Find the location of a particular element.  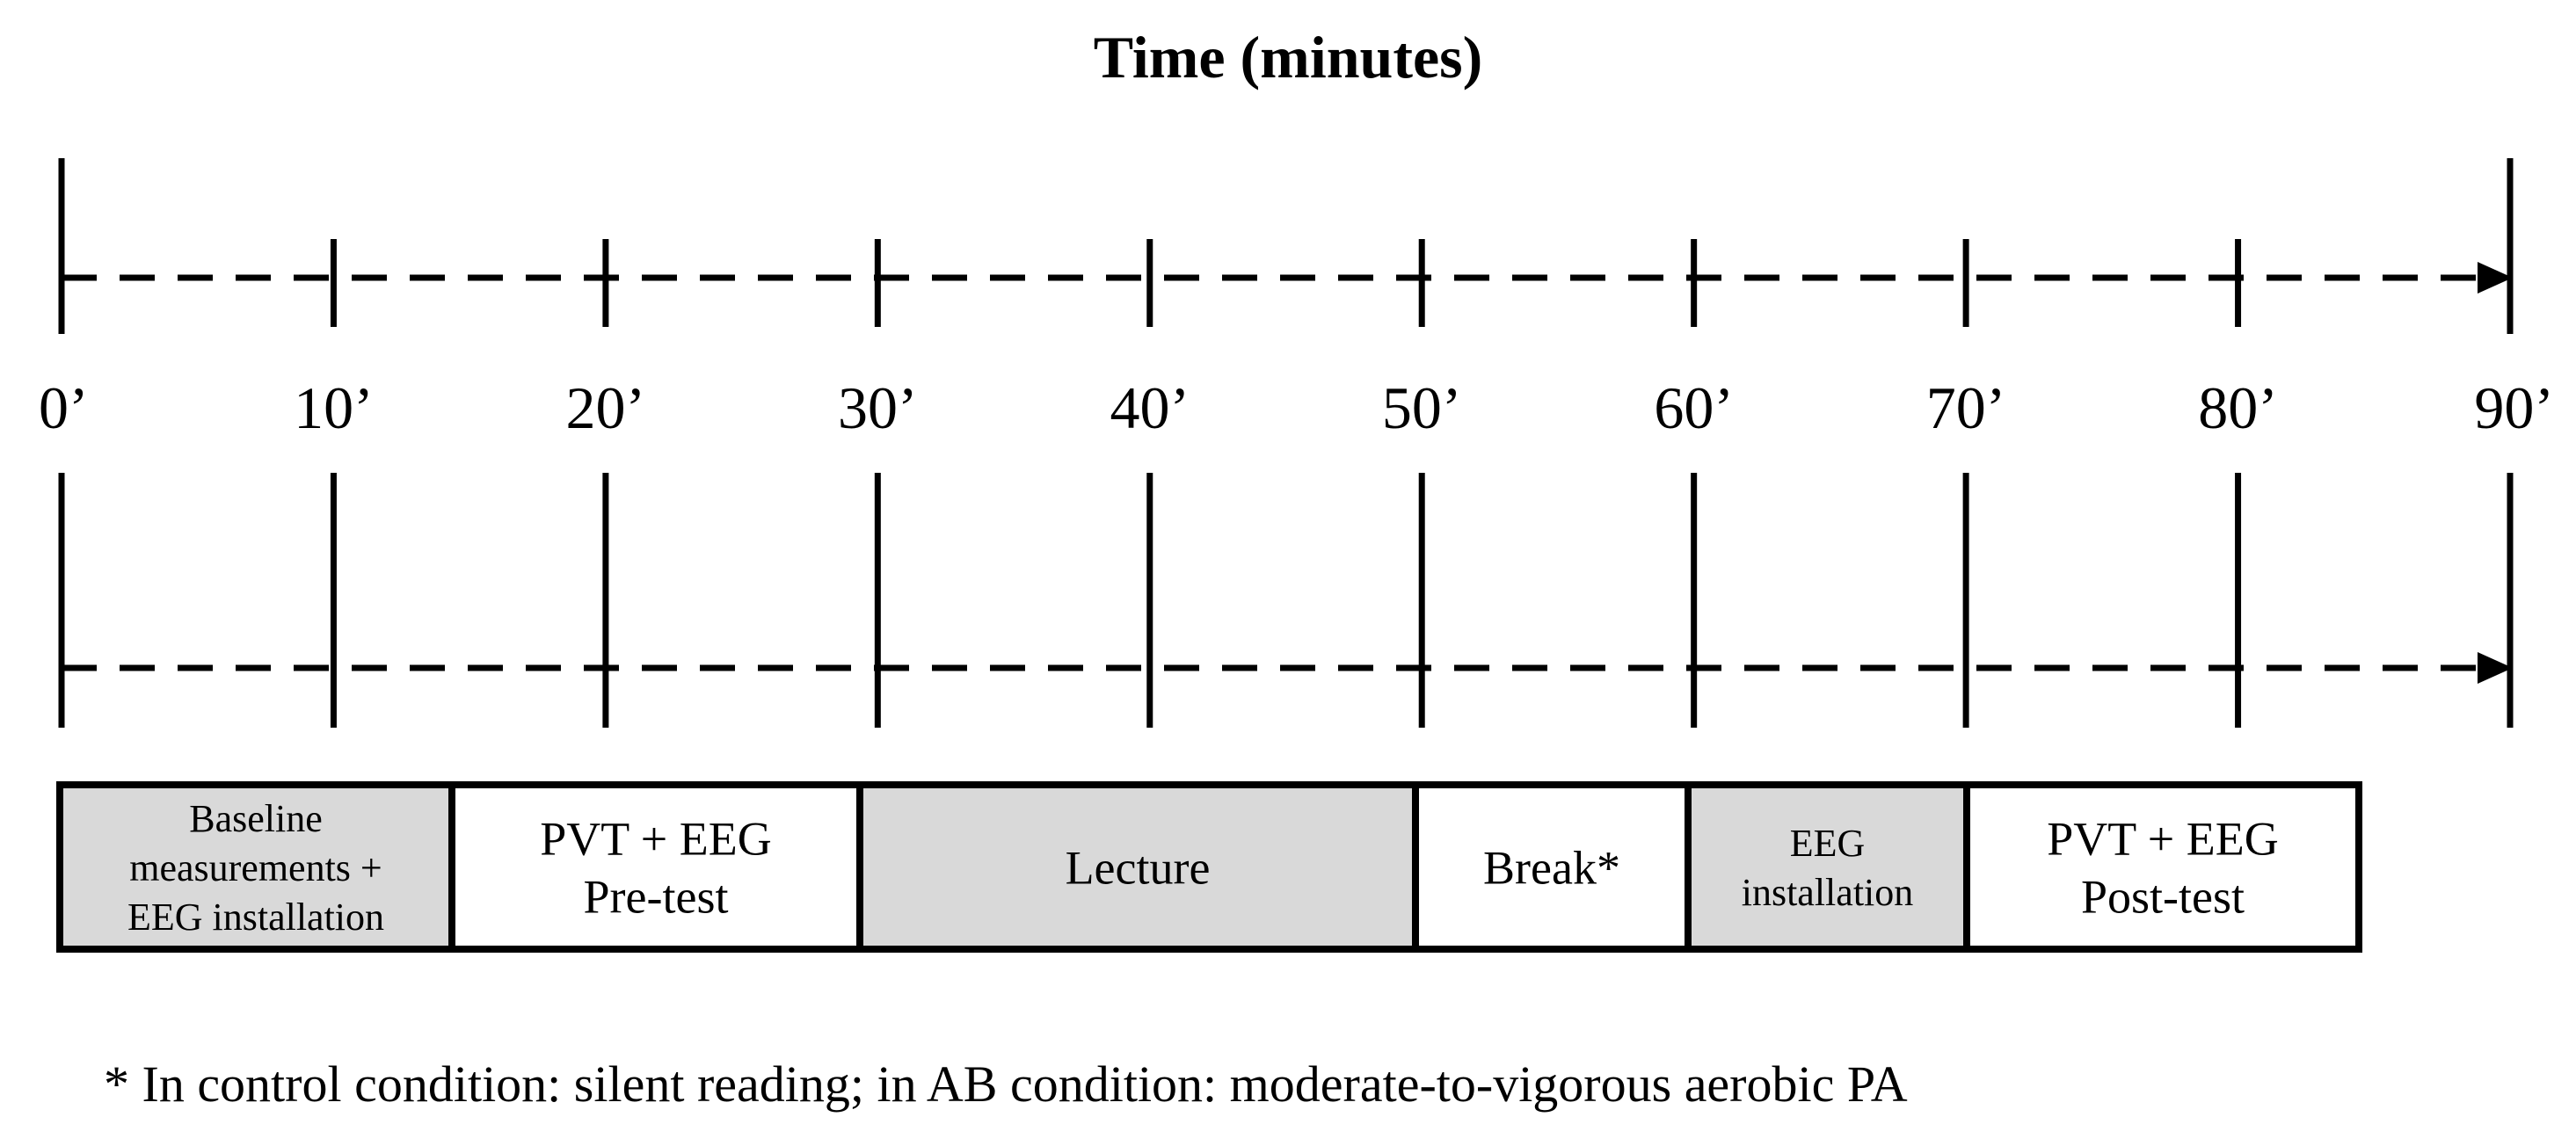

phase-label-eeg-installation-line-1: EEG is located at coordinates (1828, 843).